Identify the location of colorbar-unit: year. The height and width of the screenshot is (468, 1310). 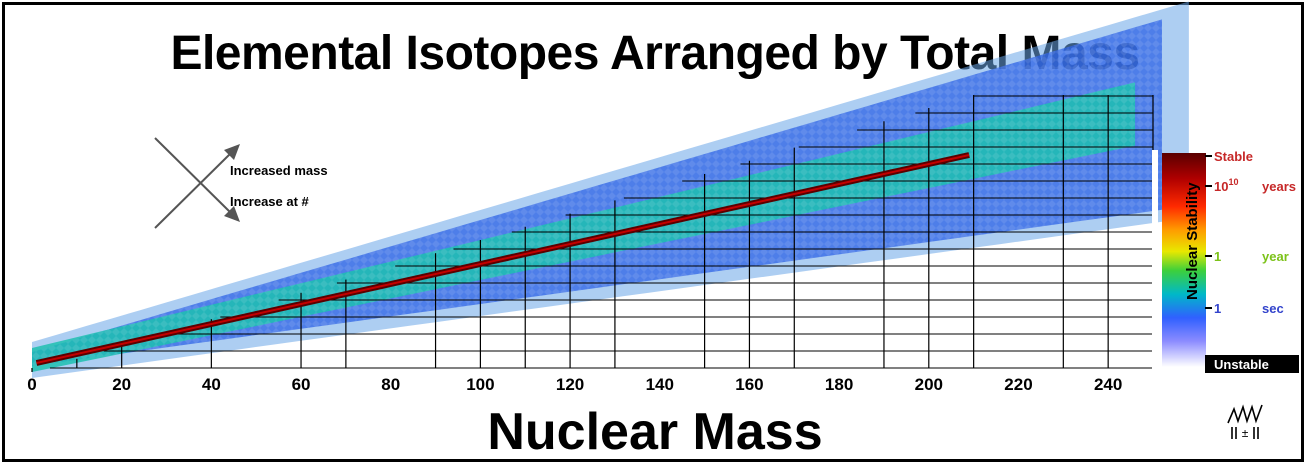
(1275, 256).